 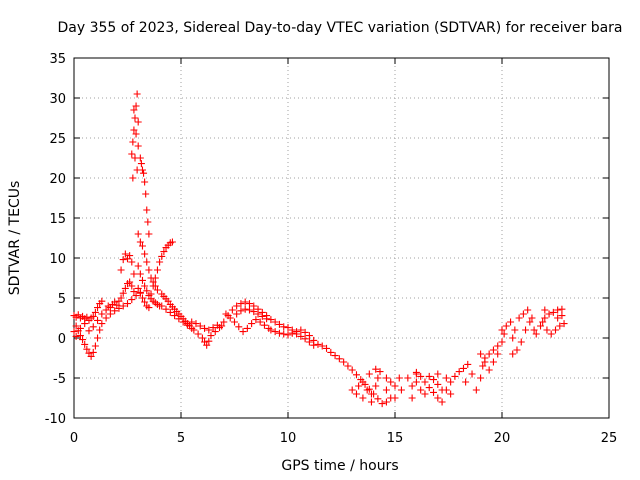 I want to click on x-axis-label: GPS time / hours, so click(x=339, y=466).